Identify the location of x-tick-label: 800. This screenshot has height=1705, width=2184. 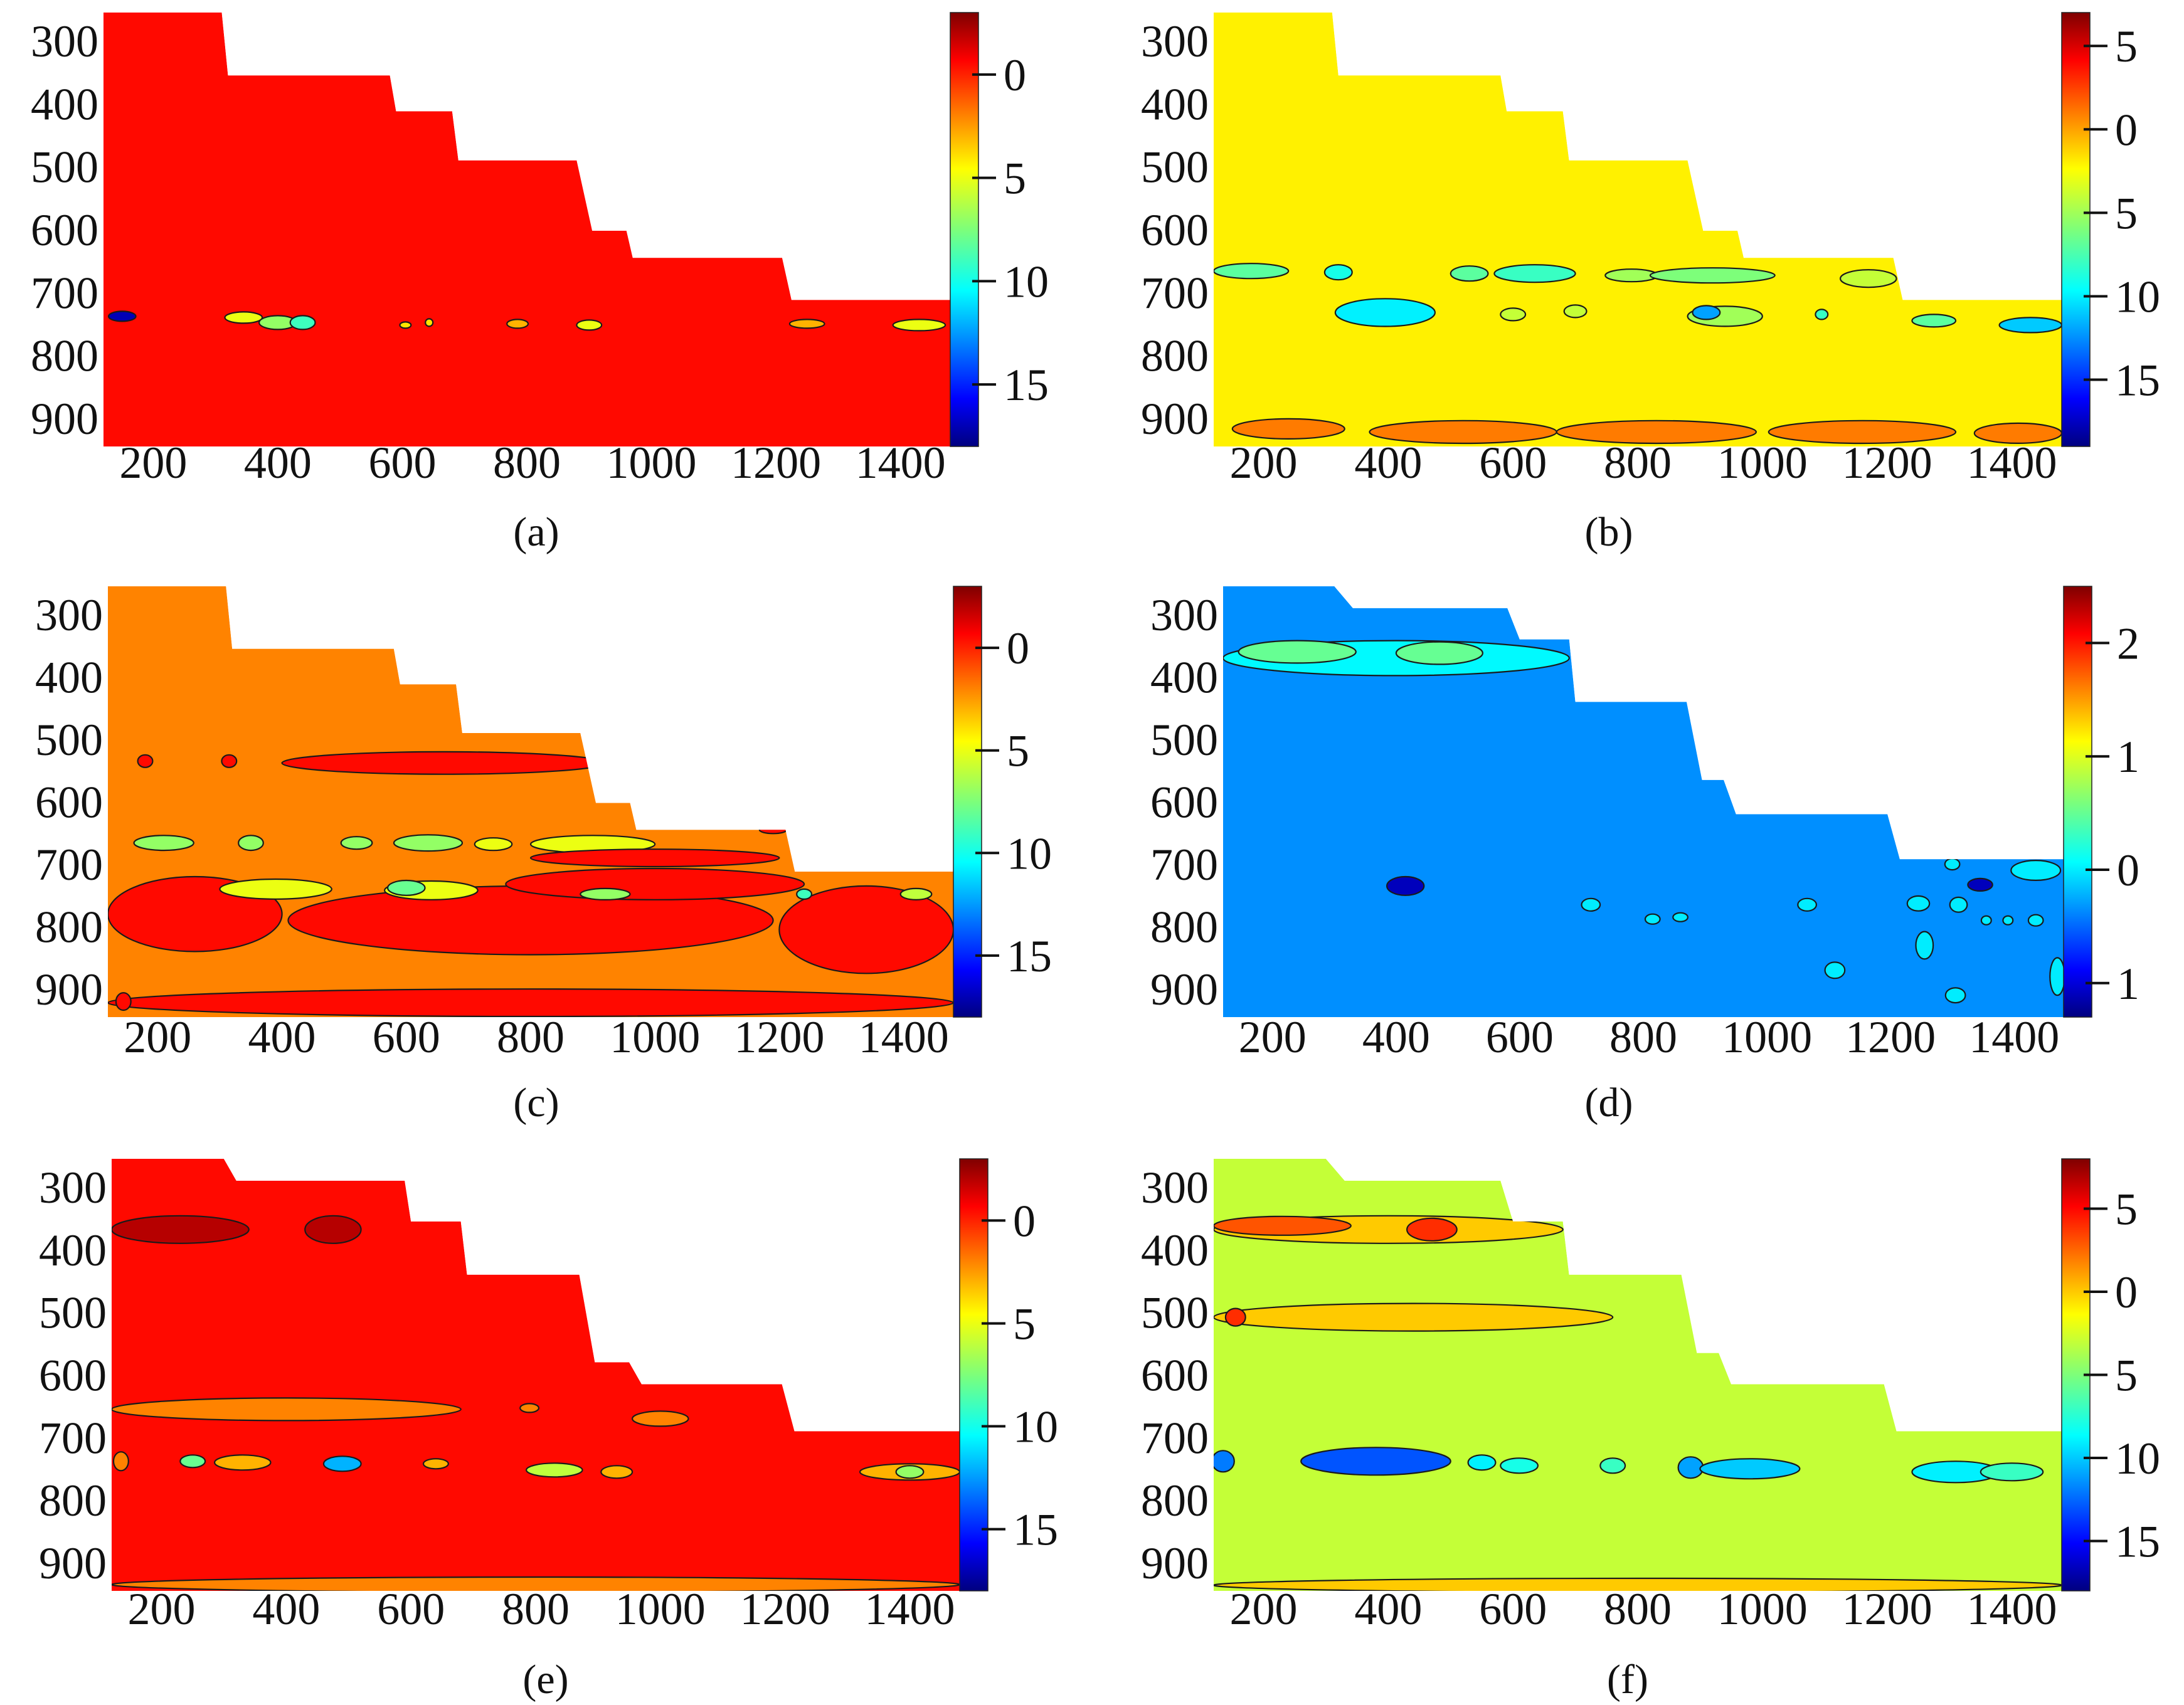
(536, 1609).